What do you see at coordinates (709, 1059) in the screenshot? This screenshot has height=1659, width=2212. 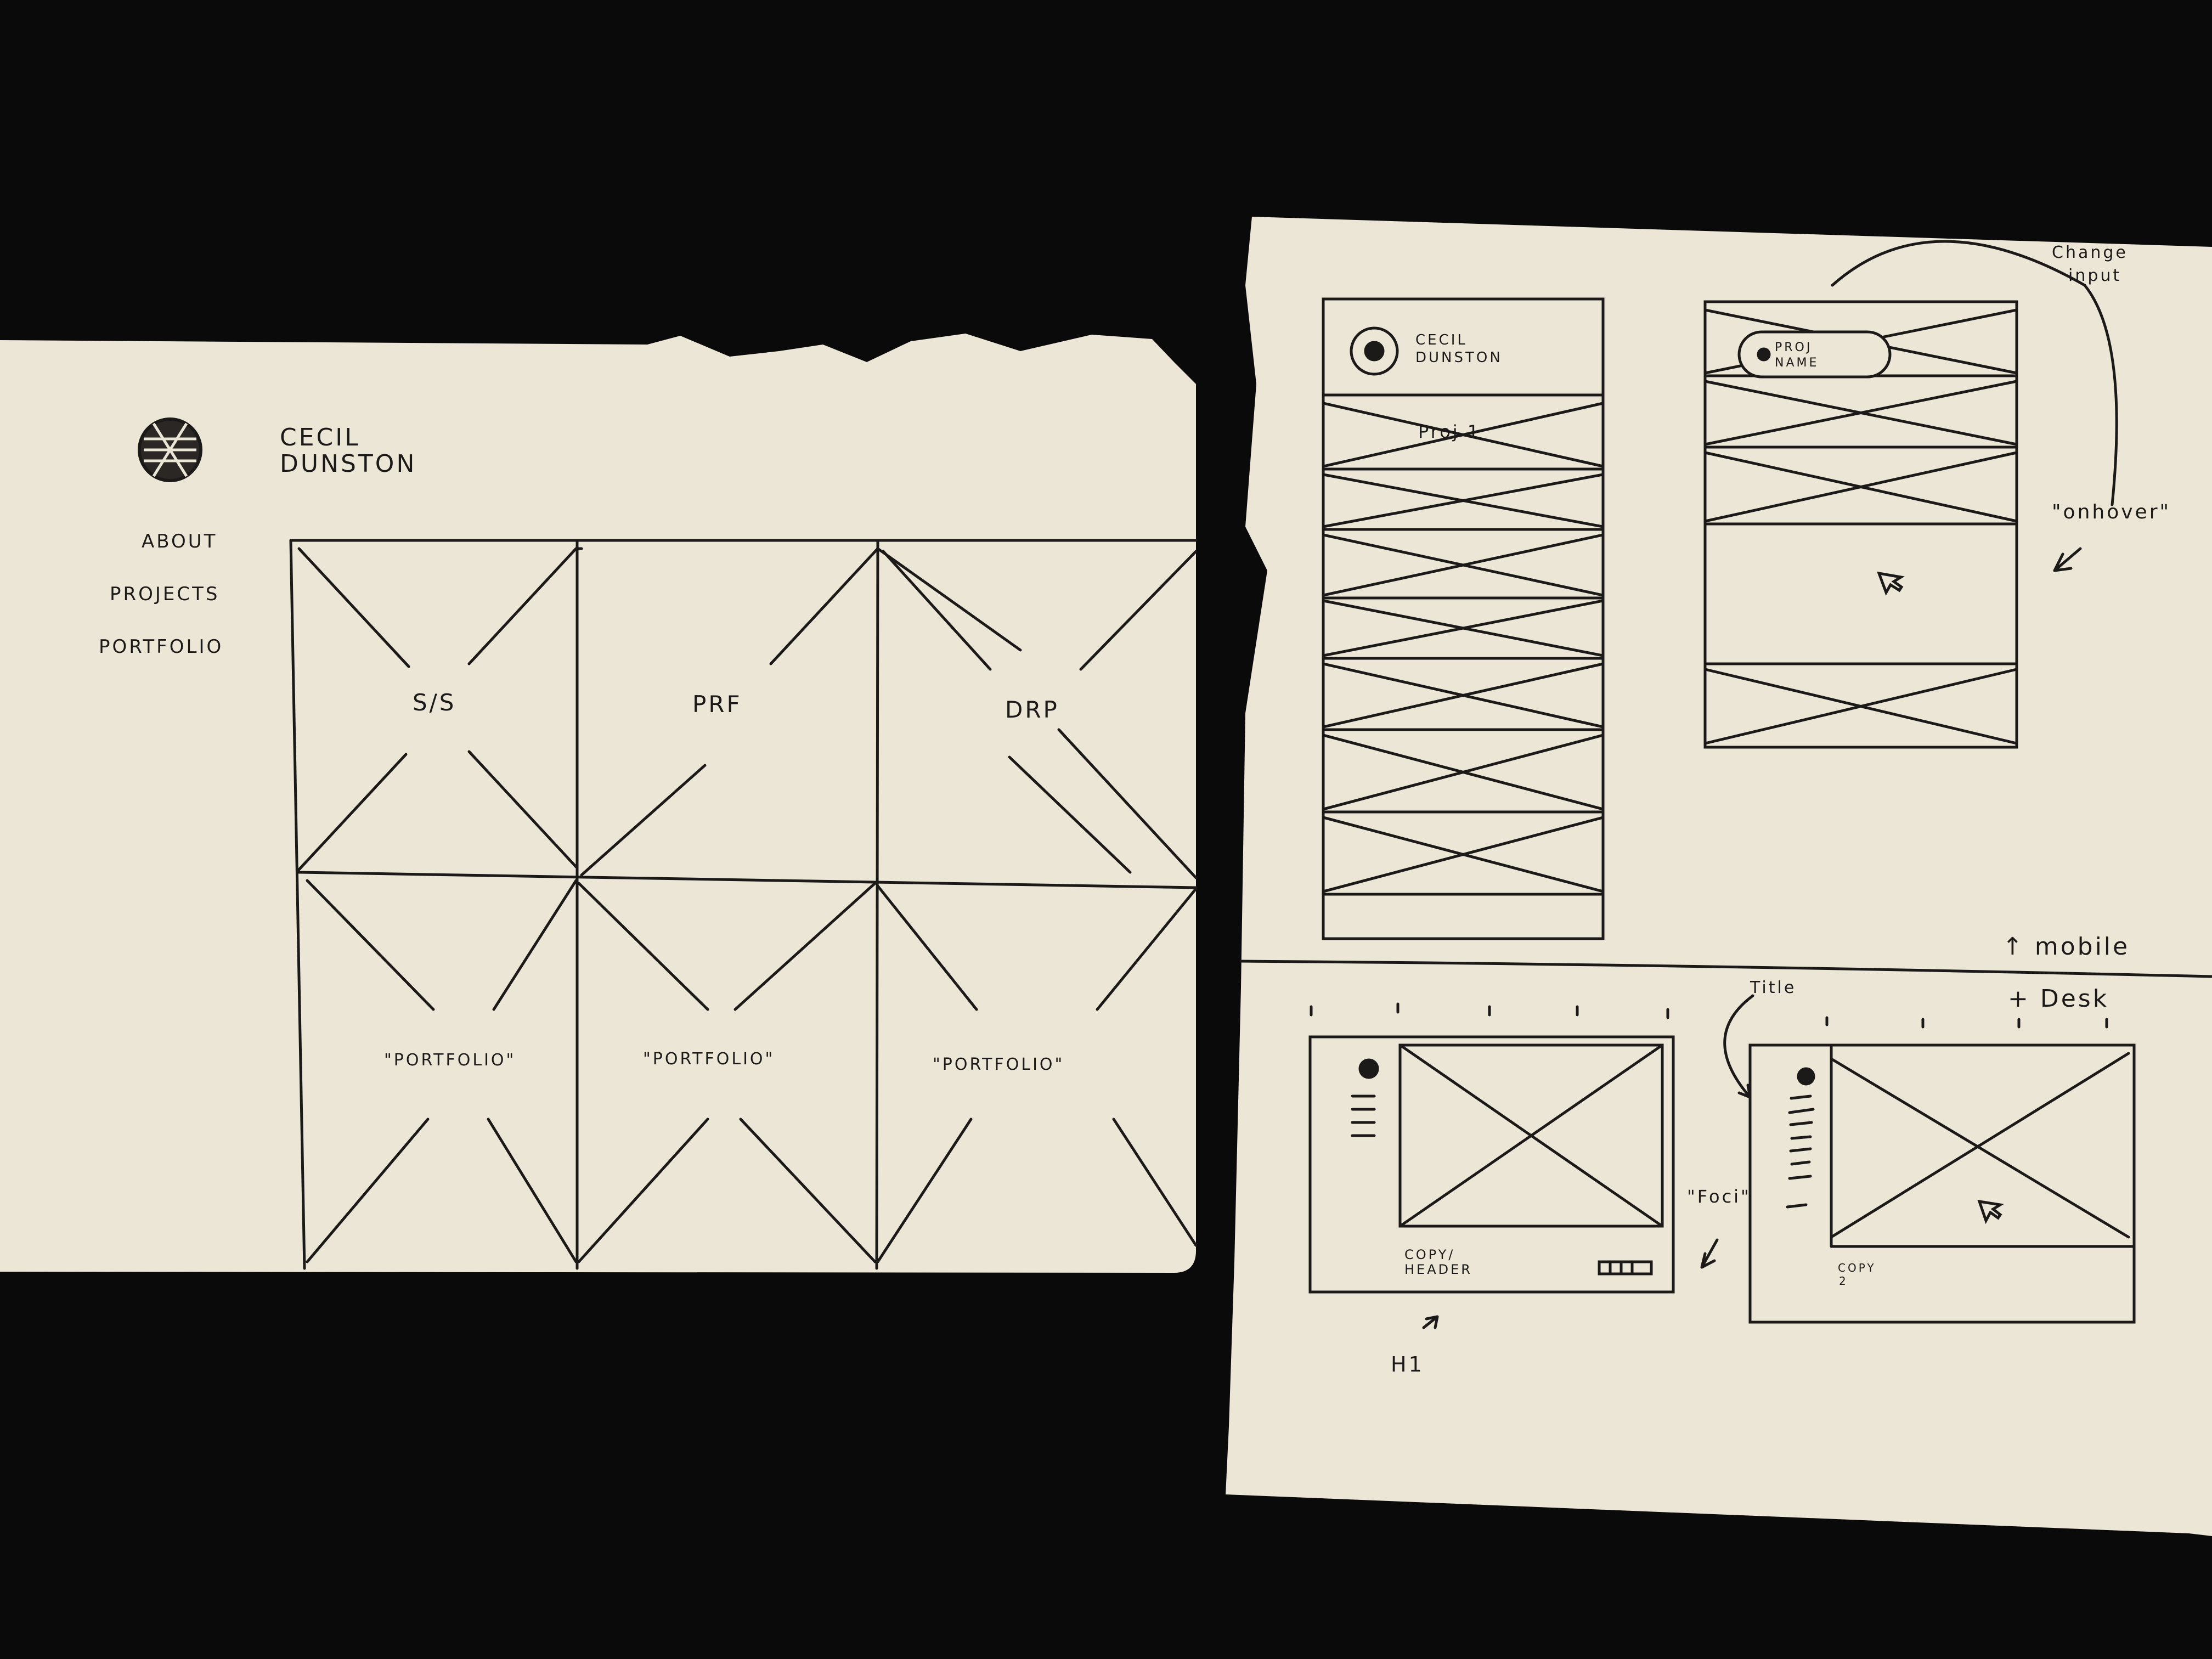 I see `tile-label-portfolio-2: "PORTFOLIO"` at bounding box center [709, 1059].